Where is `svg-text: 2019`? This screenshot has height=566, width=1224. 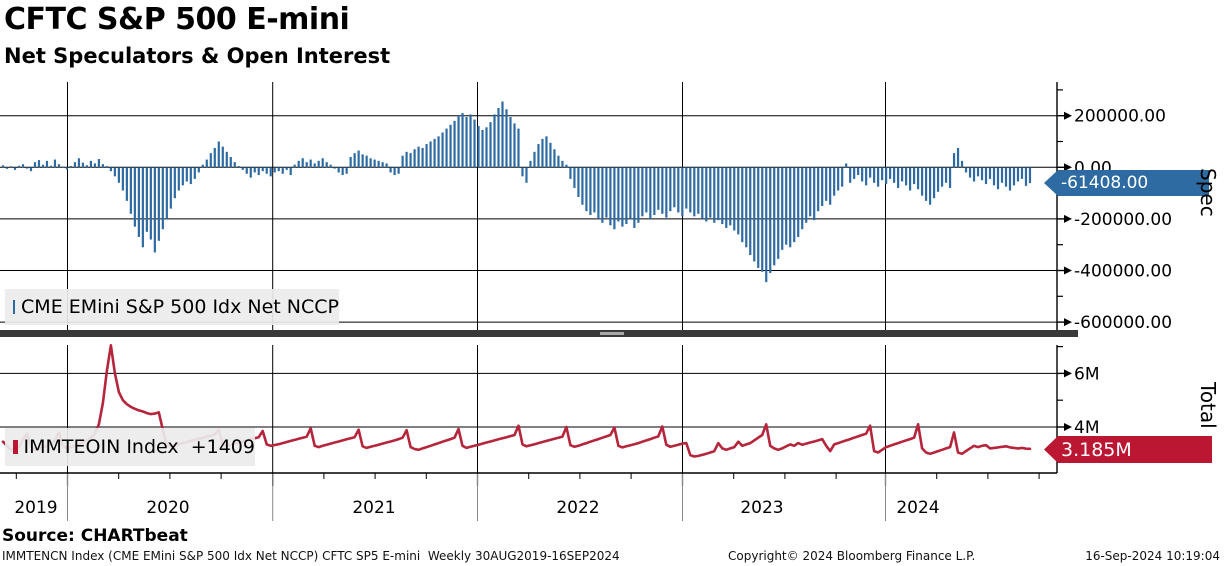 svg-text: 2019 is located at coordinates (35, 508).